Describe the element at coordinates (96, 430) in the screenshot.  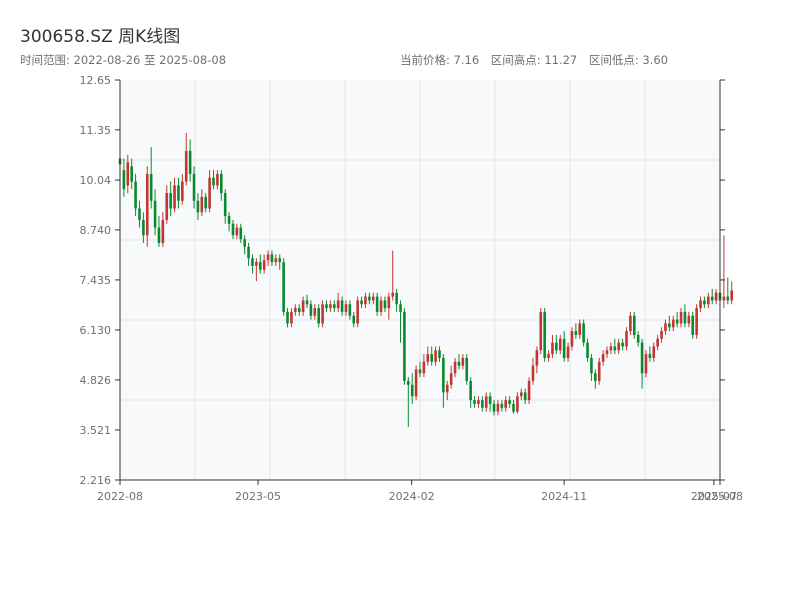
I see `y-tick-label: 3.521` at that location.